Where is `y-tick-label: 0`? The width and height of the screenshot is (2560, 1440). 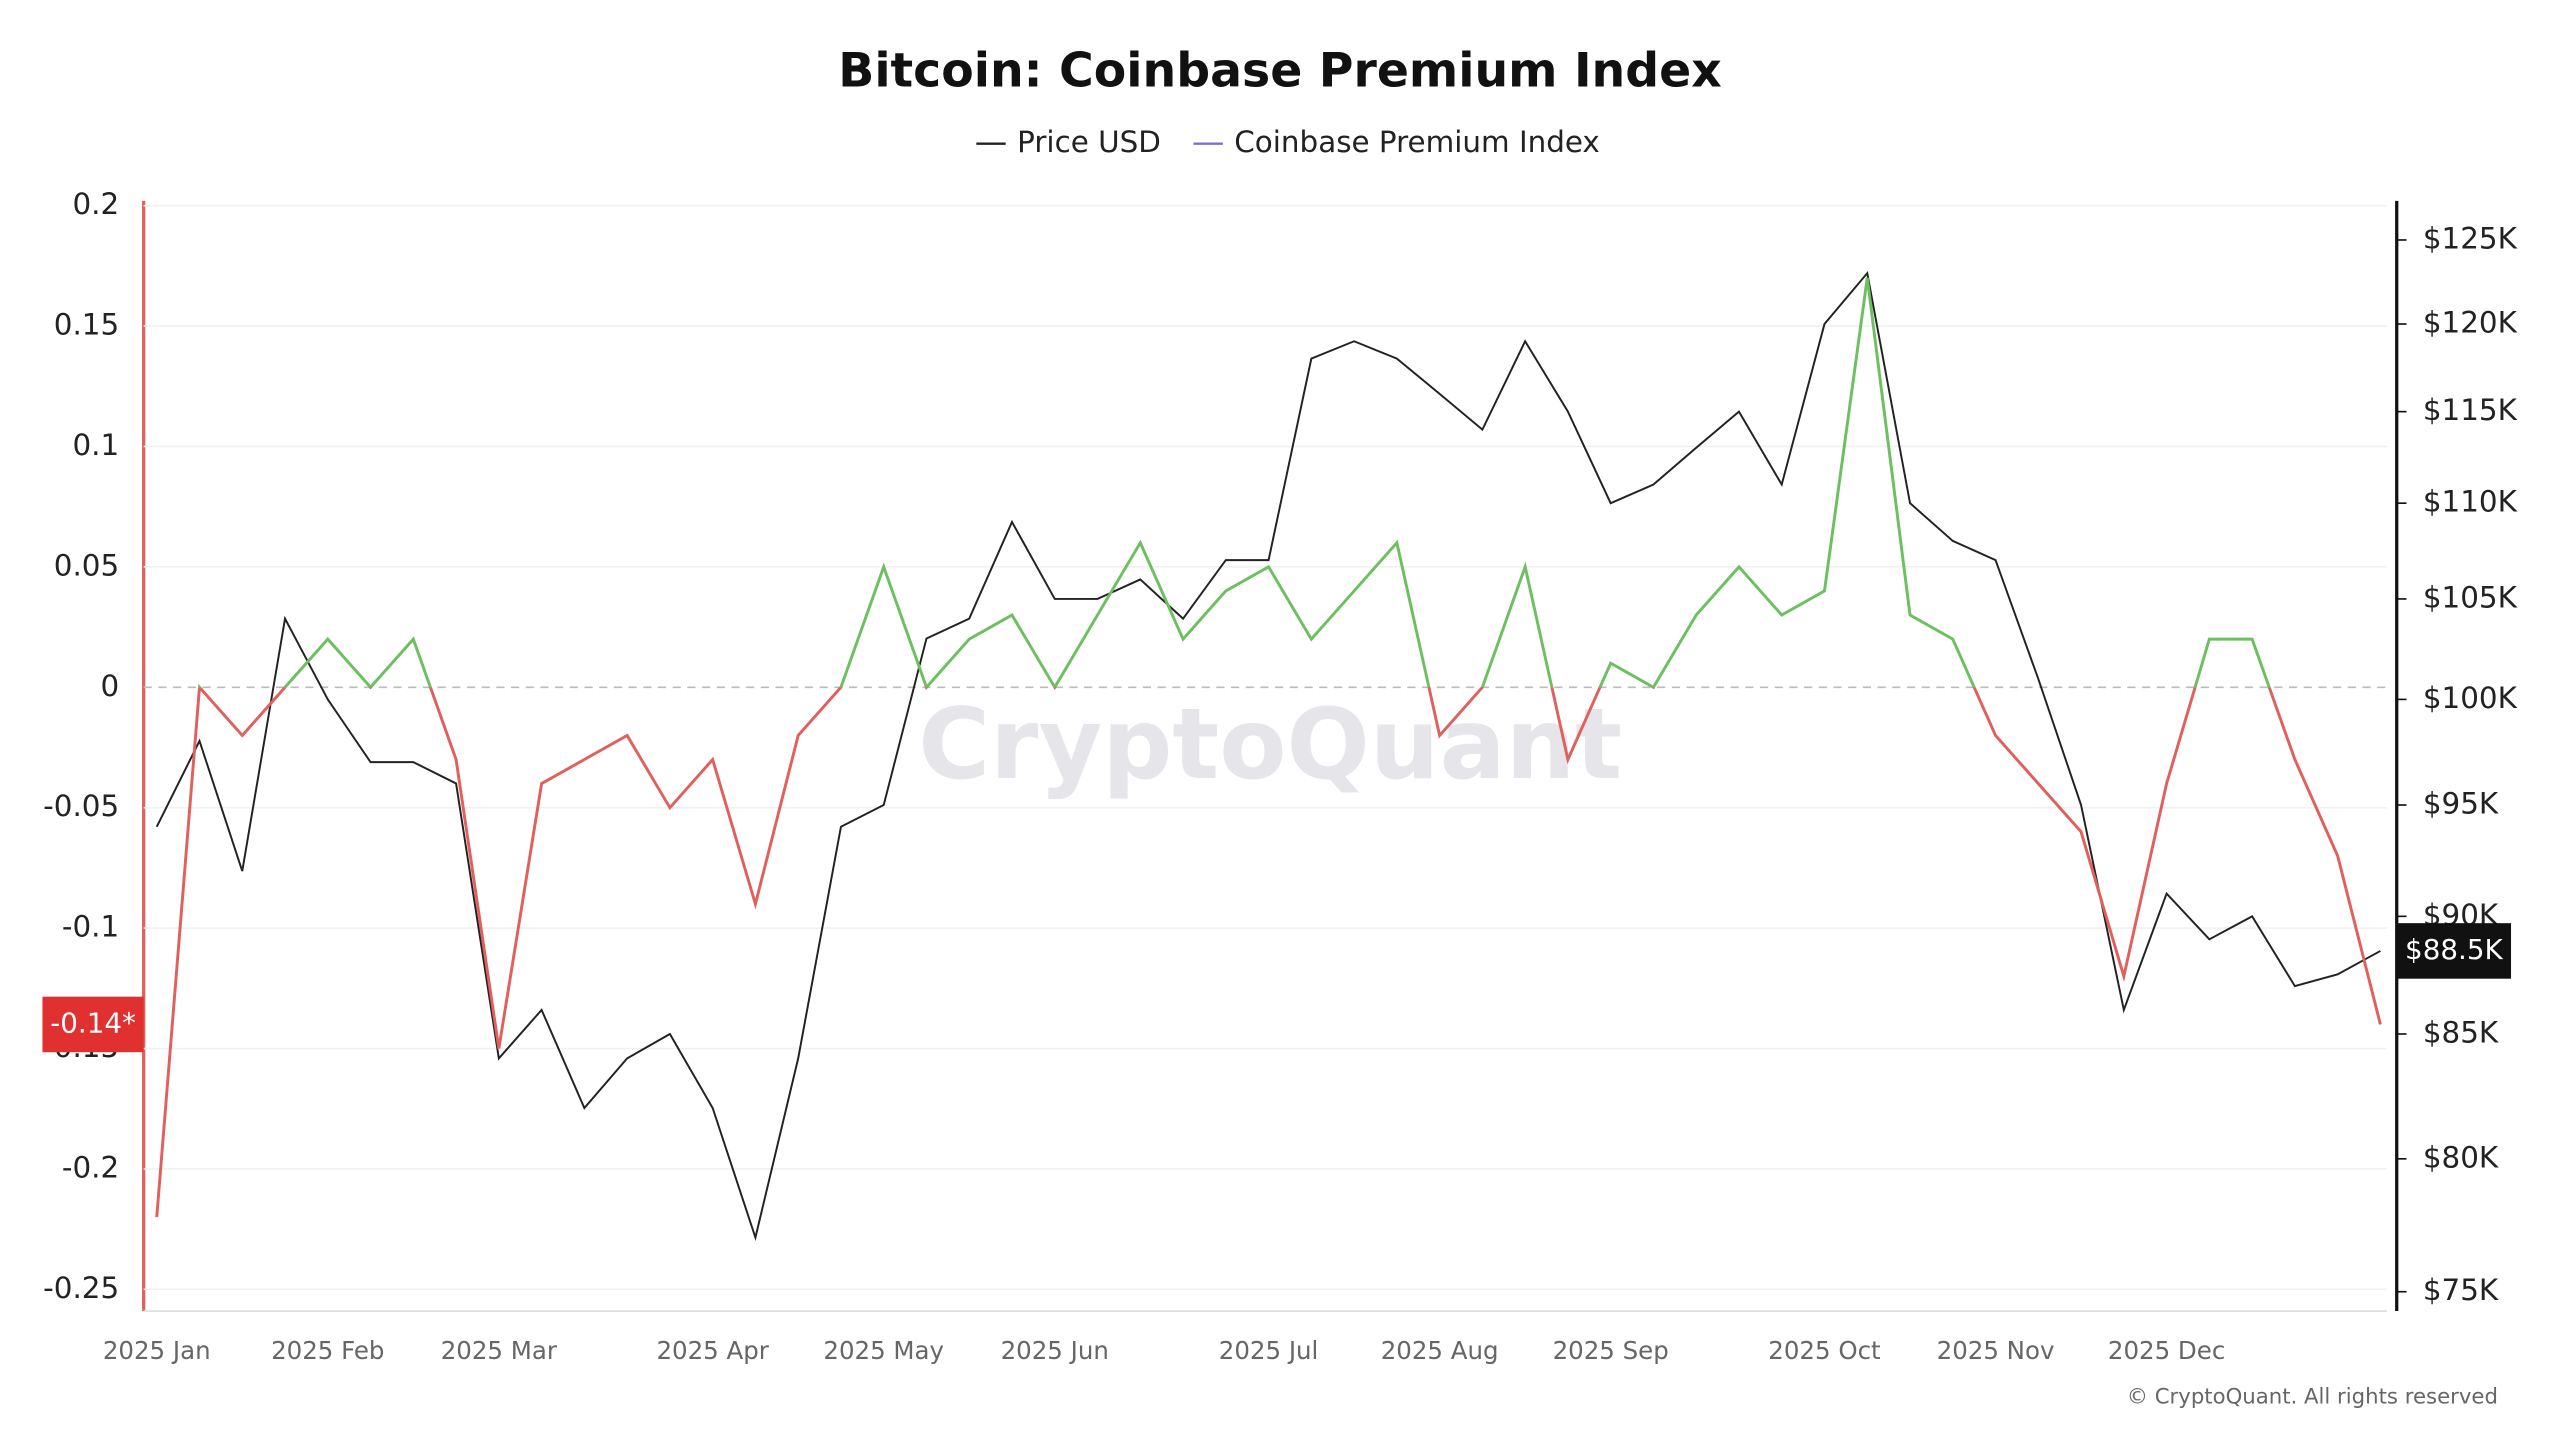 y-tick-label: 0 is located at coordinates (109, 686).